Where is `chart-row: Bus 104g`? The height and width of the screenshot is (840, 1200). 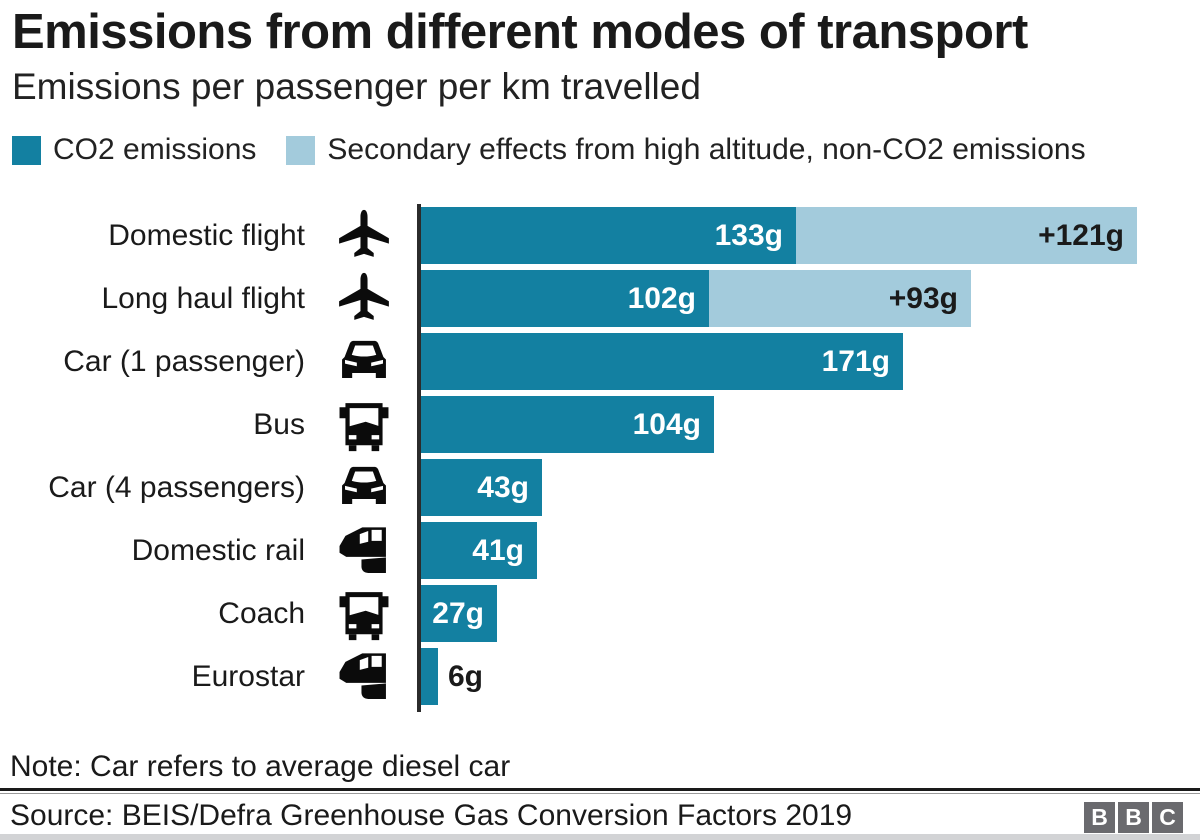
chart-row: Bus 104g is located at coordinates (600, 424).